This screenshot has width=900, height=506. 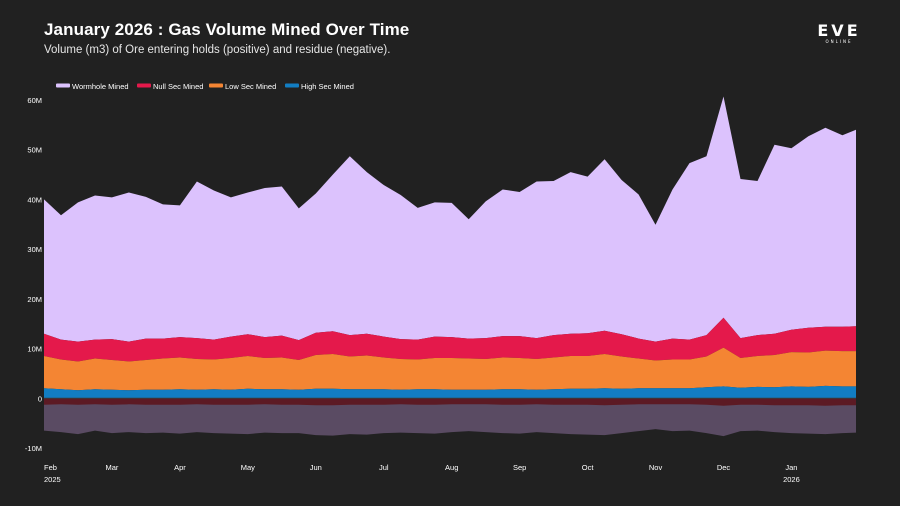 I want to click on y-tick-label: 10M, so click(x=34, y=349).